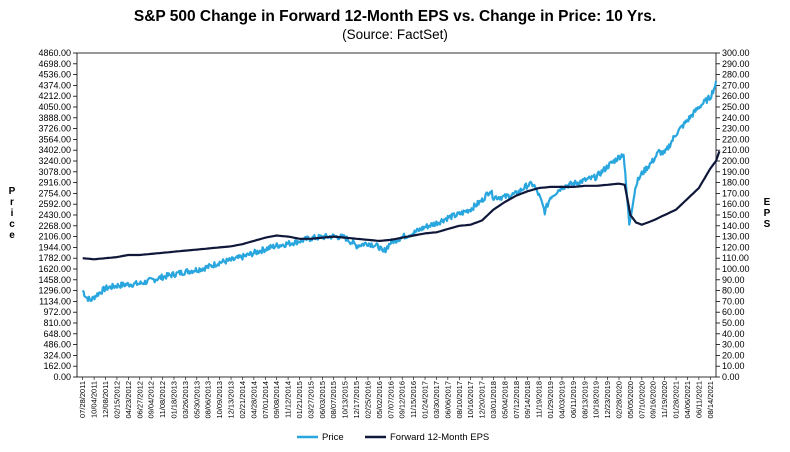  I want to click on y-left-tick-label: 2430.00, so click(54, 215).